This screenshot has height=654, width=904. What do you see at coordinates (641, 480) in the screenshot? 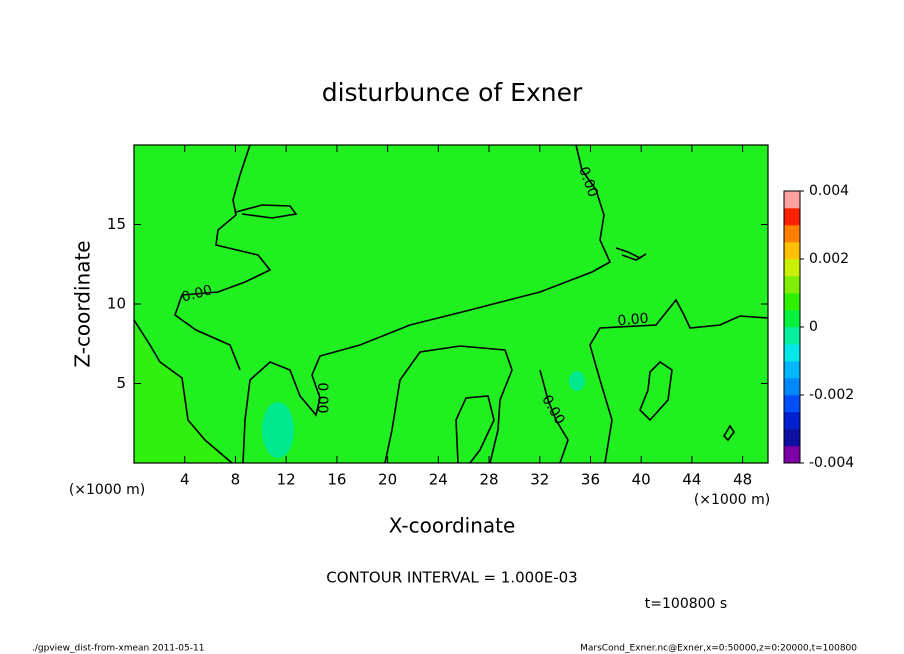
I see `x-tick-label: 40` at bounding box center [641, 480].